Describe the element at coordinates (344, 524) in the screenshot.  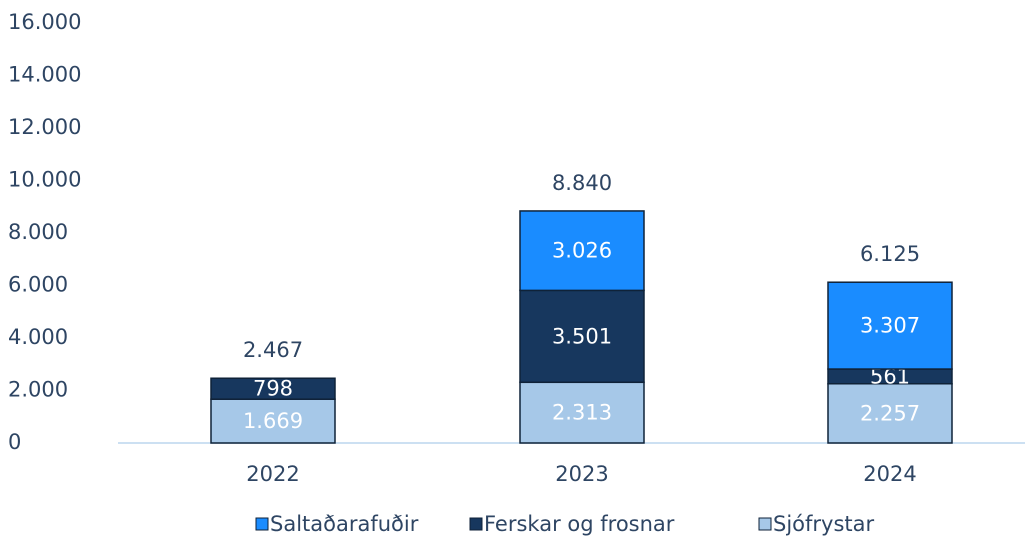
I see `legend-label: Saltaðarafuðir` at that location.